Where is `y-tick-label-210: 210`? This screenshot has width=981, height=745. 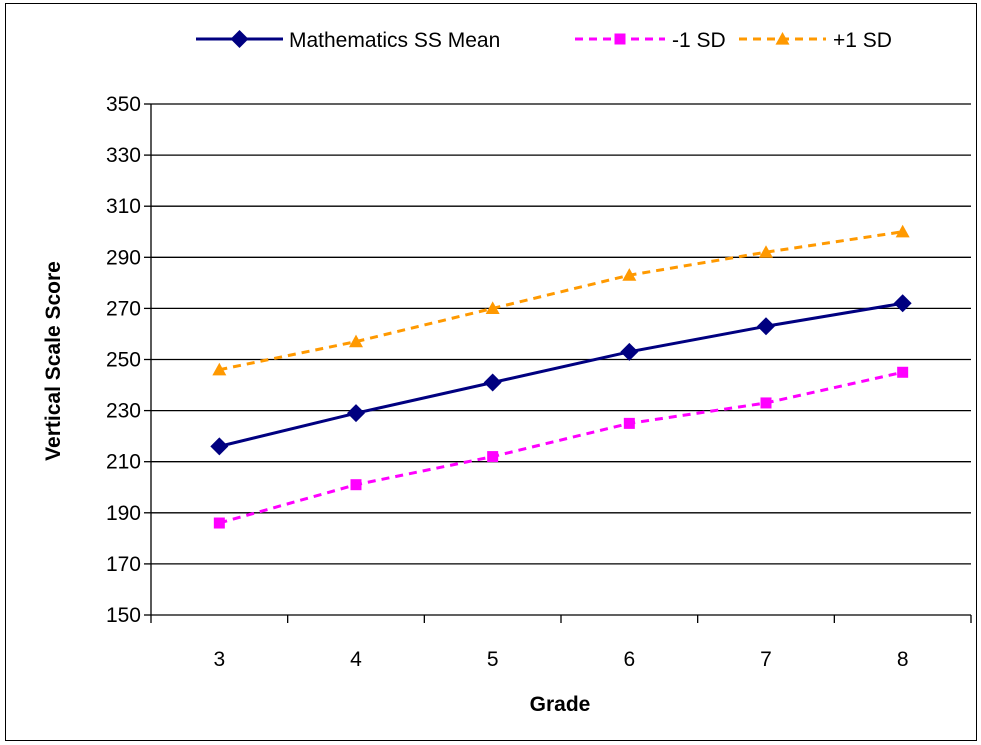
y-tick-label-210: 210 is located at coordinates (123, 462).